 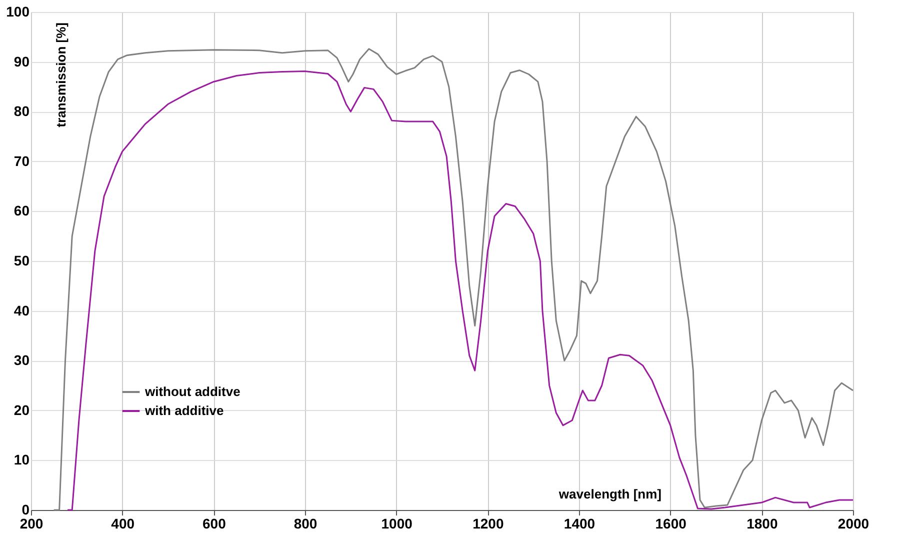 I want to click on y-tick-label: 90, so click(x=22, y=61).